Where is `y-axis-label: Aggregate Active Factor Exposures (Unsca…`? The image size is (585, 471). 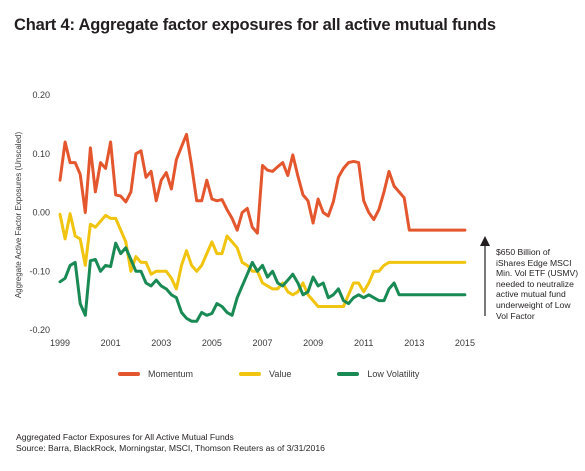 y-axis-label: Aggregate Active Factor Exposures (Unsca… is located at coordinates (18, 215).